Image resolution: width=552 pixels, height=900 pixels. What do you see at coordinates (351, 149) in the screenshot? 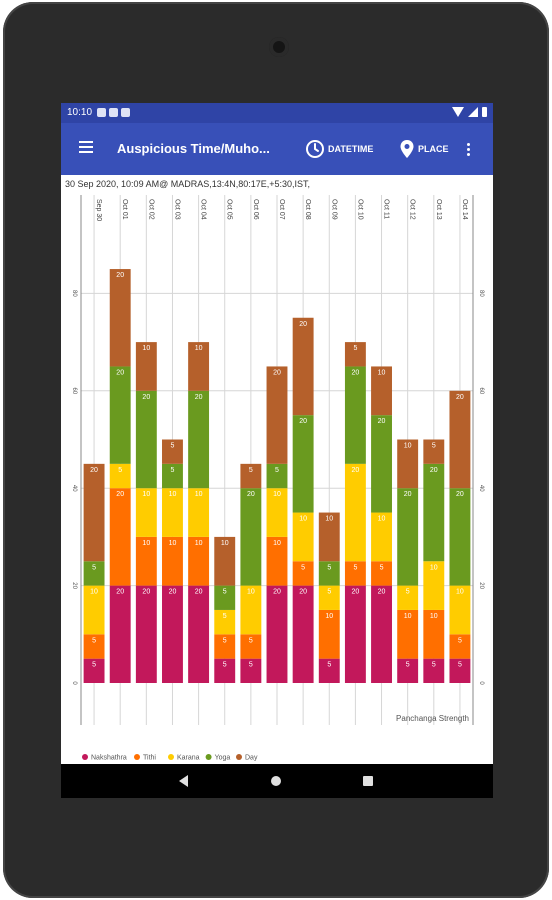
I see `datetime-label: DATETIME` at bounding box center [351, 149].